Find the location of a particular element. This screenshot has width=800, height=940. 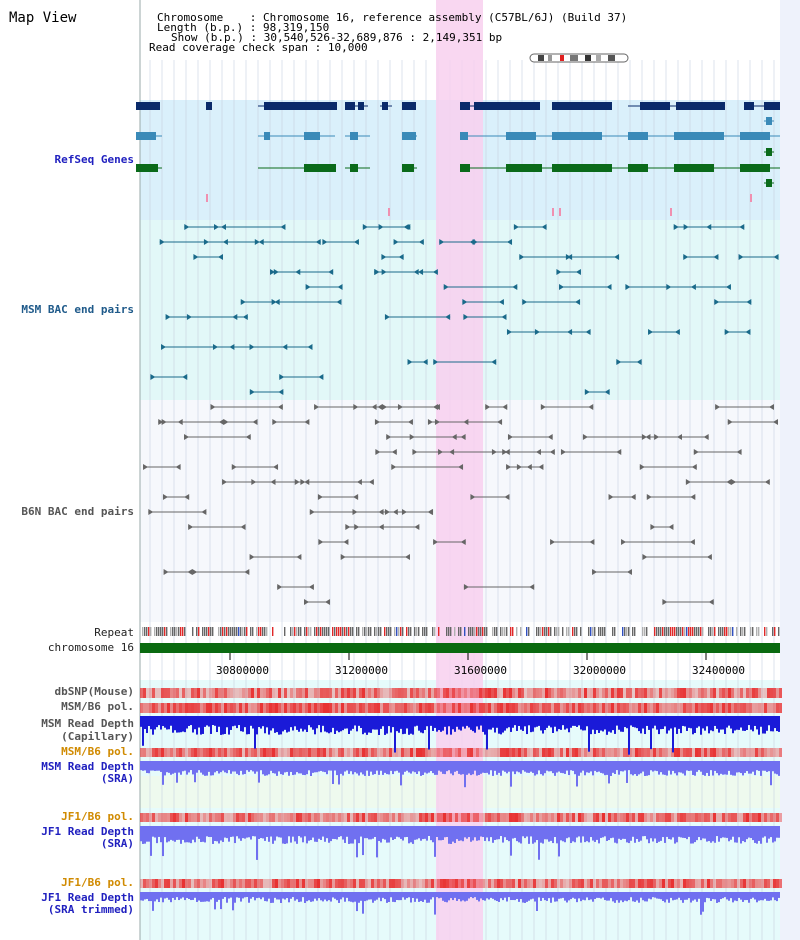

label-b6n-bac: B6N BAC end pairs is located at coordinates (77, 511).